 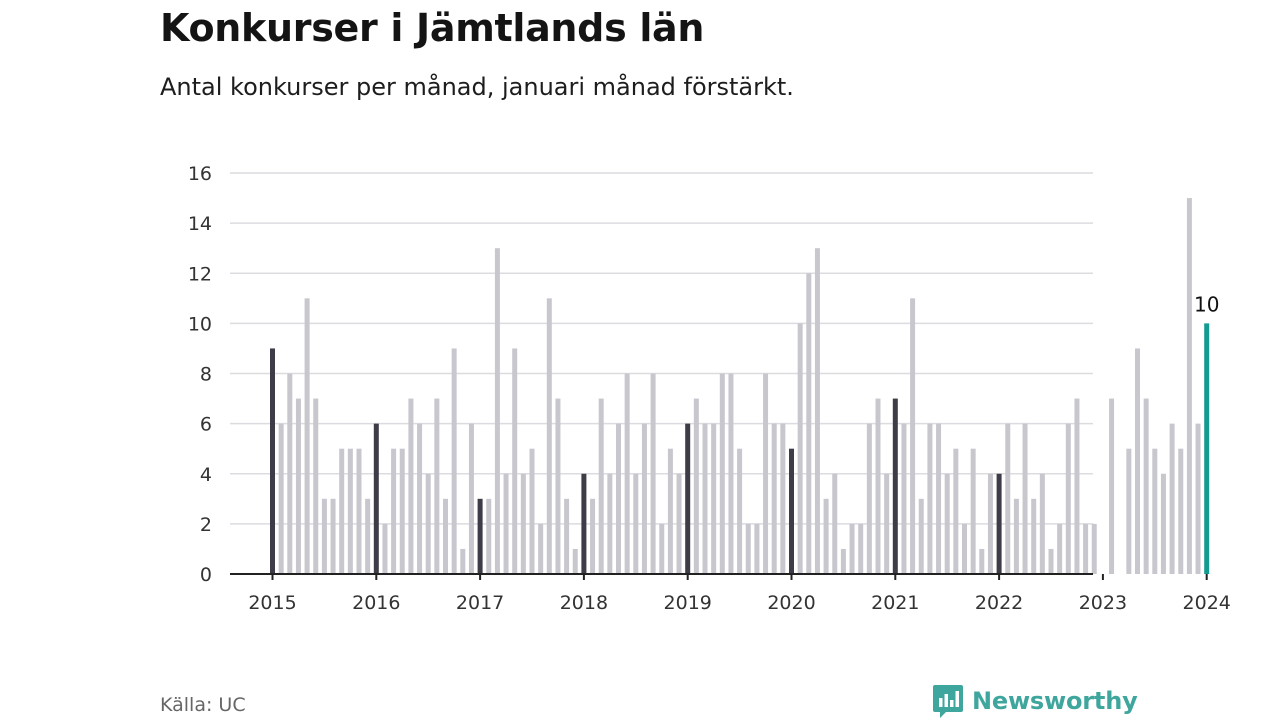 What do you see at coordinates (1055, 701) in the screenshot?
I see `brand-name: Newsworthy` at bounding box center [1055, 701].